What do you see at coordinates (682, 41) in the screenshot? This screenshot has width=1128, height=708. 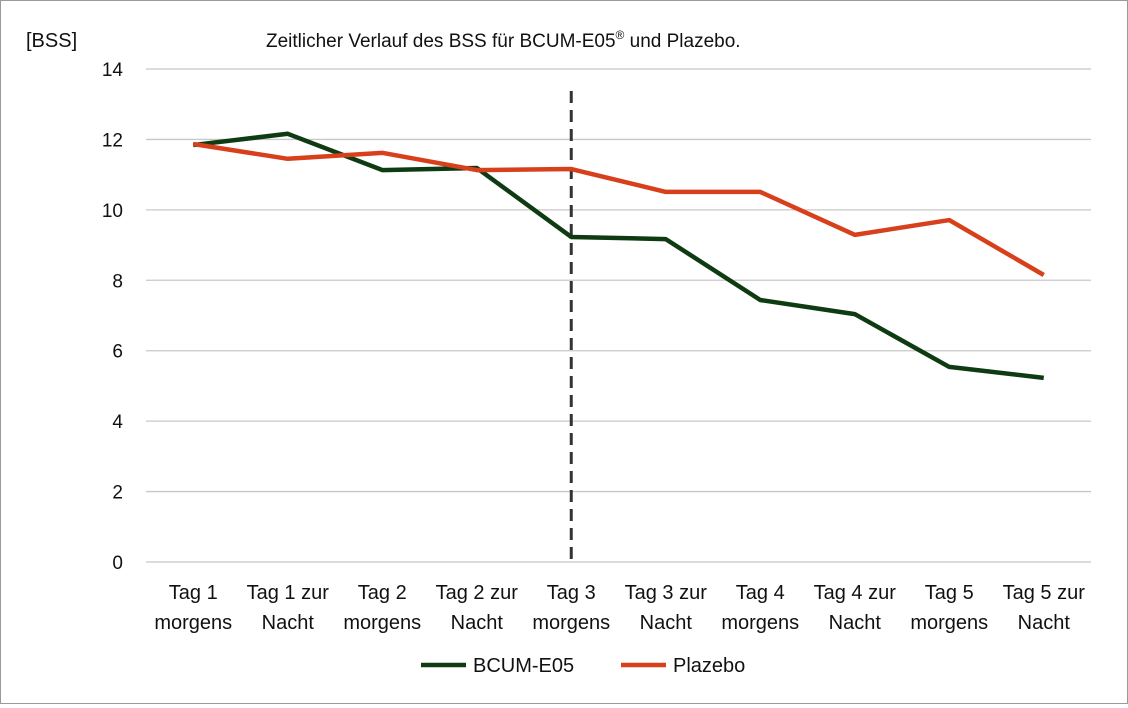 I see `chart-title-suffix: und Plazebo.` at bounding box center [682, 41].